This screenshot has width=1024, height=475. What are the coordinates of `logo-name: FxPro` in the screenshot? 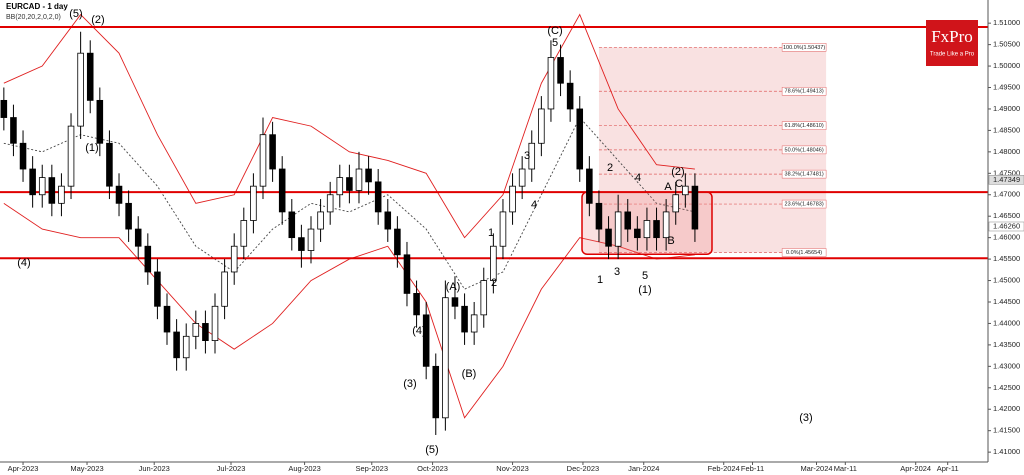 It's located at (952, 36).